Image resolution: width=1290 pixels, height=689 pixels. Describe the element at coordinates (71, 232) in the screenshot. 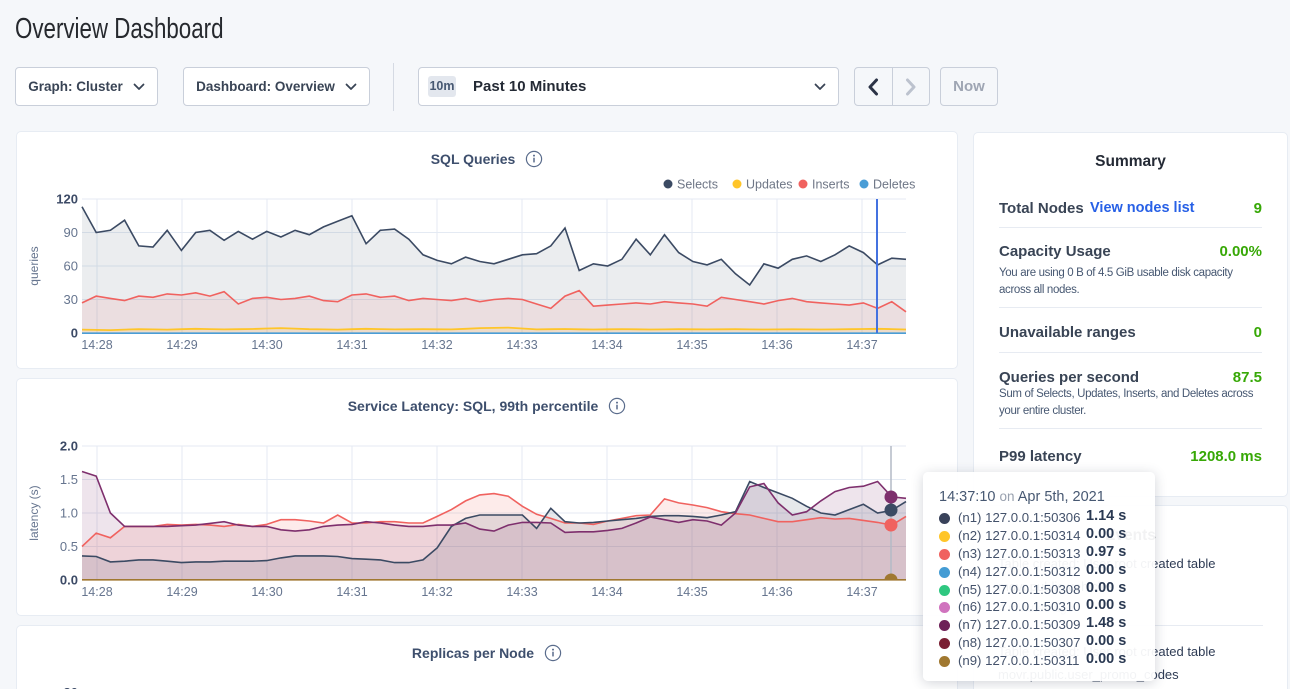

I see `svg-text: 90` at that location.